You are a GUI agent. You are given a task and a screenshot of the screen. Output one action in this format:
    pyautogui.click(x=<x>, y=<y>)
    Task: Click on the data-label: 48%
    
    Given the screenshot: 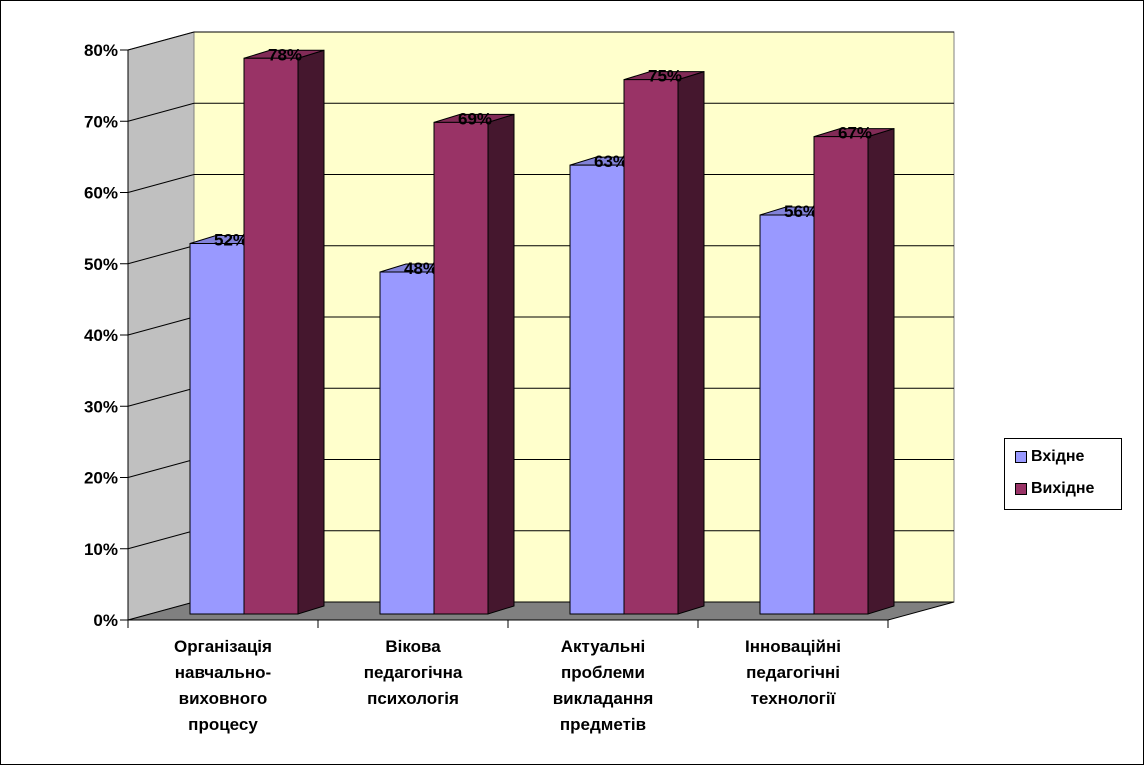 What is the action you would take?
    pyautogui.click(x=421, y=268)
    